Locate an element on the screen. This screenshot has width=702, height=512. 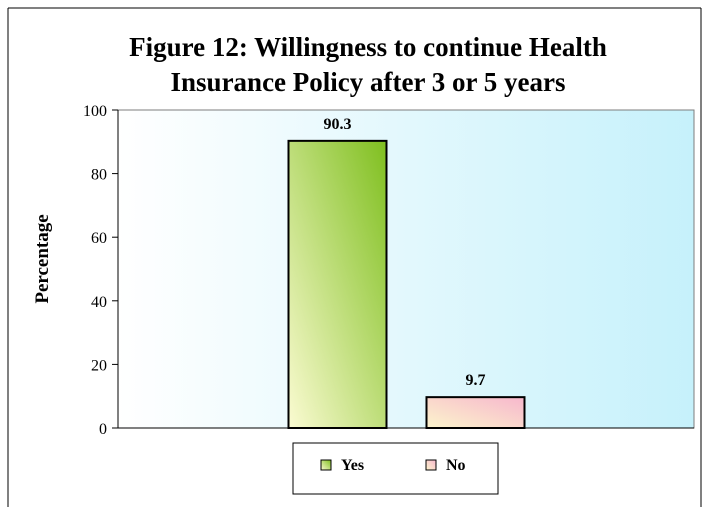
y-tick-label: 80 is located at coordinates (99, 175).